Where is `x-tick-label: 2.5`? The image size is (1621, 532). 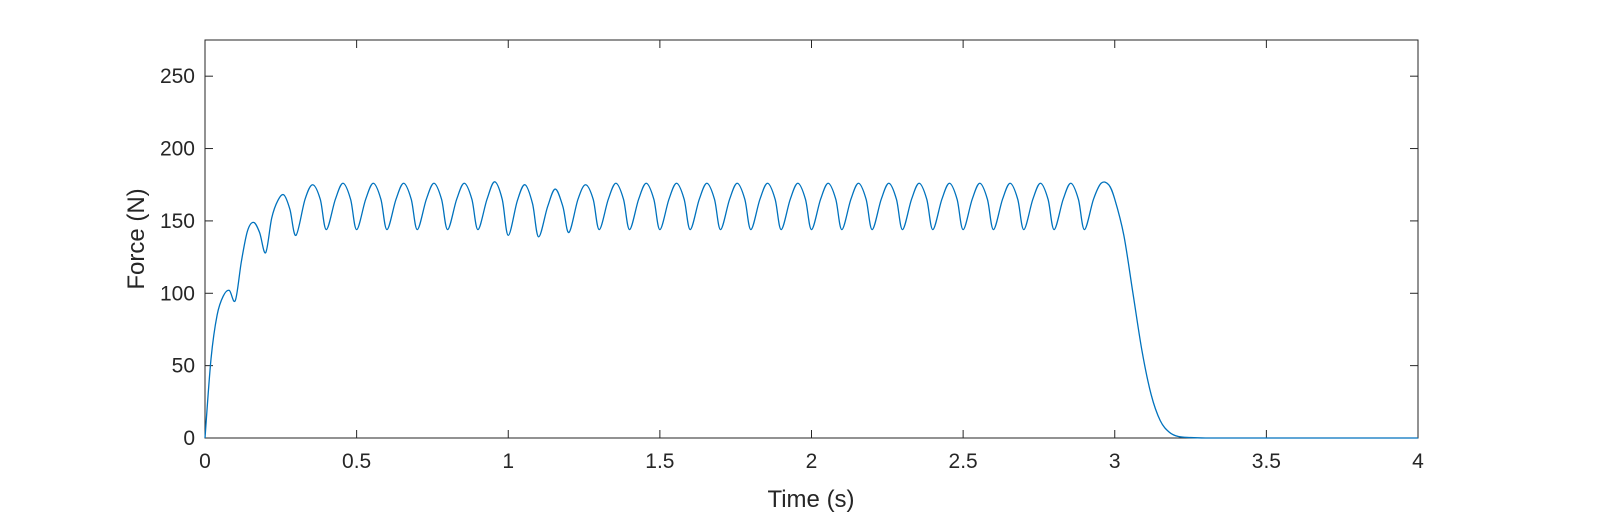 x-tick-label: 2.5 is located at coordinates (963, 461).